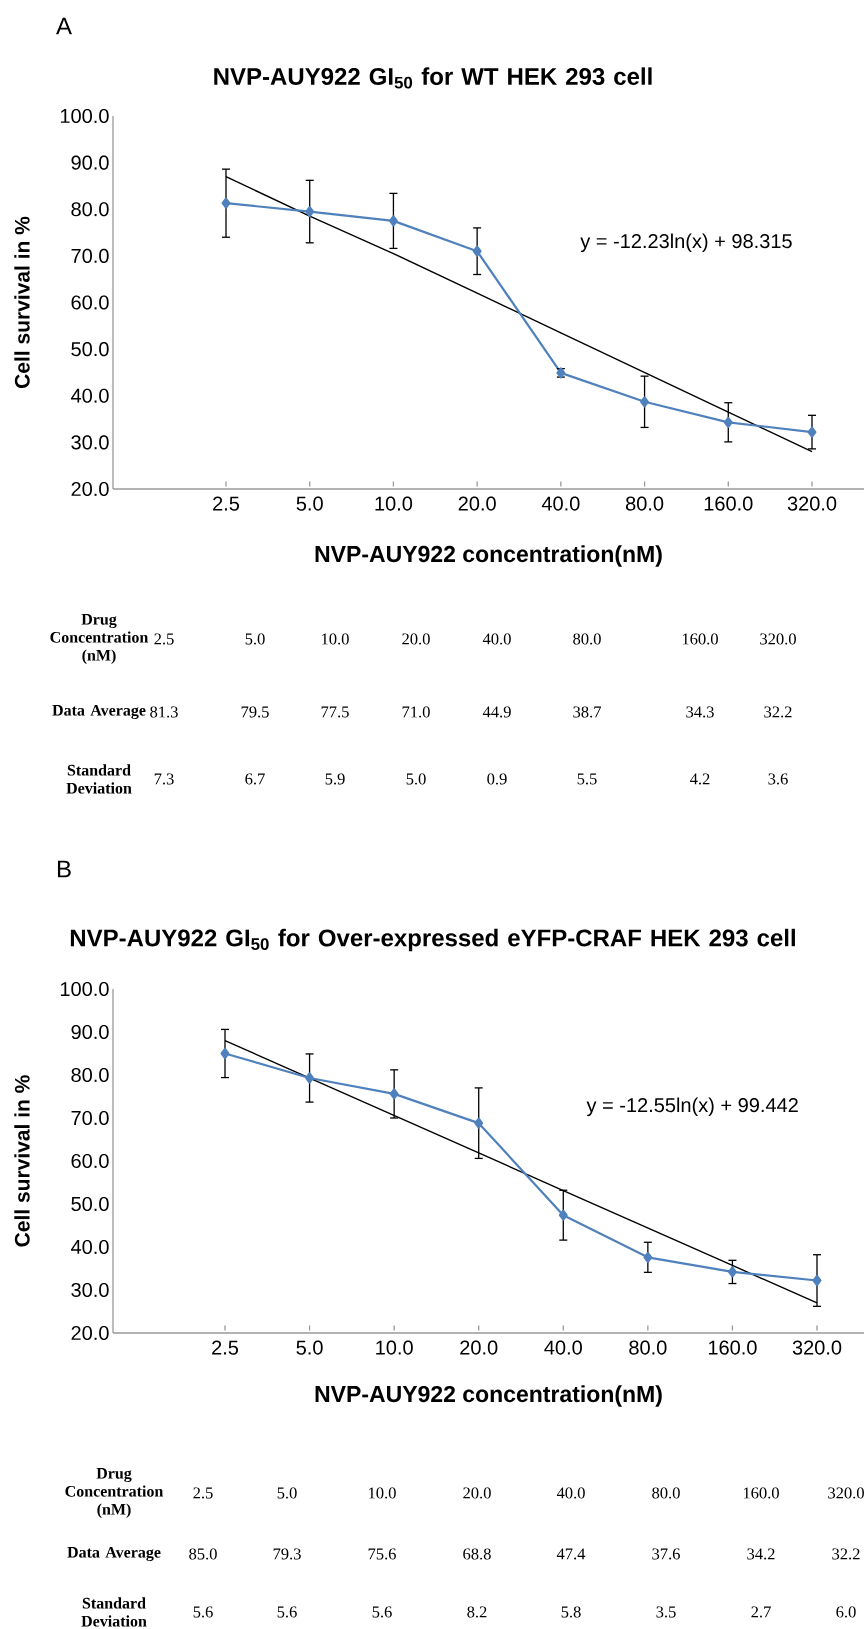 The image size is (866, 1629). Describe the element at coordinates (692, 1107) in the screenshot. I see `annotation: y = -12.55ln(x) + 99.442` at that location.